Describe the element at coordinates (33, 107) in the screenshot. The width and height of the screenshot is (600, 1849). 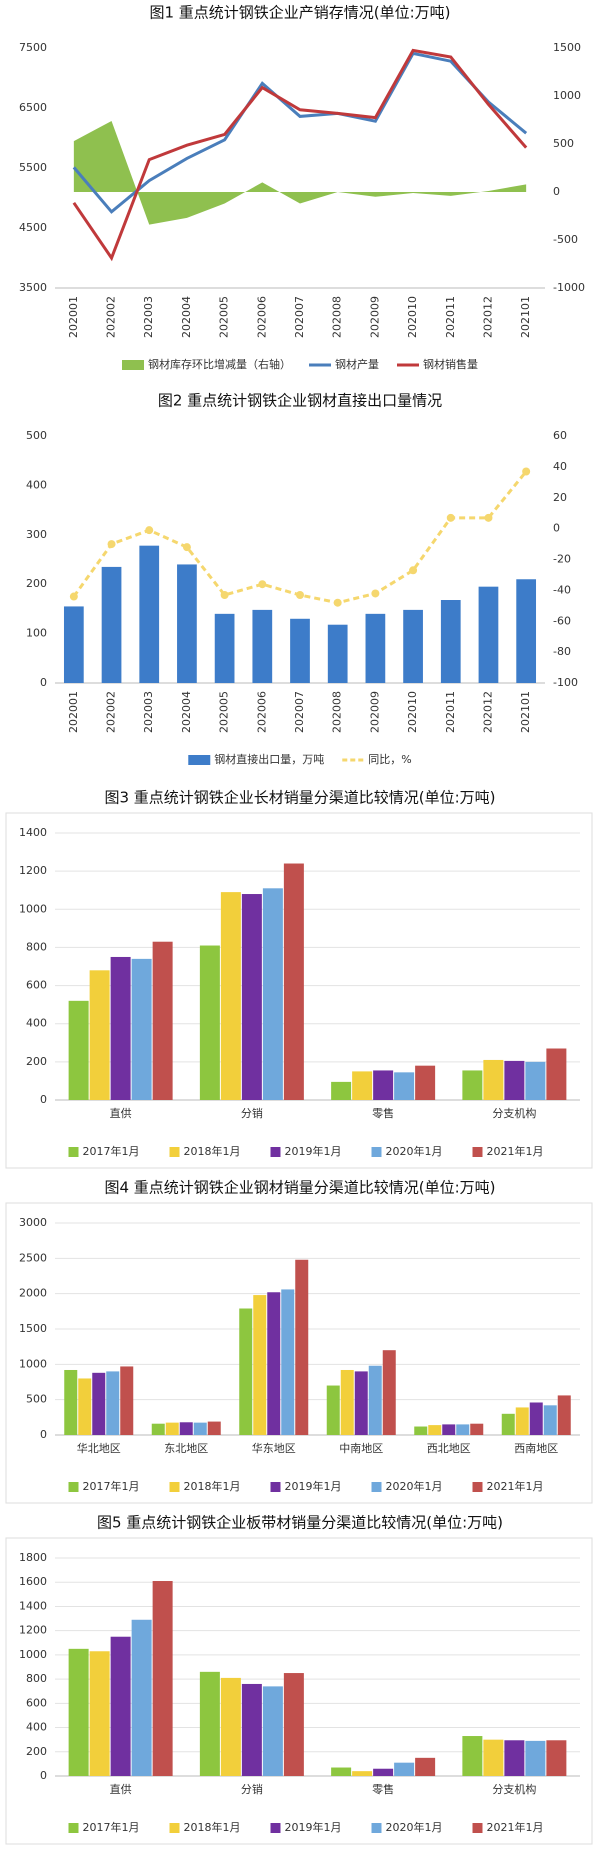
I see `y-tick-label: 6500` at that location.